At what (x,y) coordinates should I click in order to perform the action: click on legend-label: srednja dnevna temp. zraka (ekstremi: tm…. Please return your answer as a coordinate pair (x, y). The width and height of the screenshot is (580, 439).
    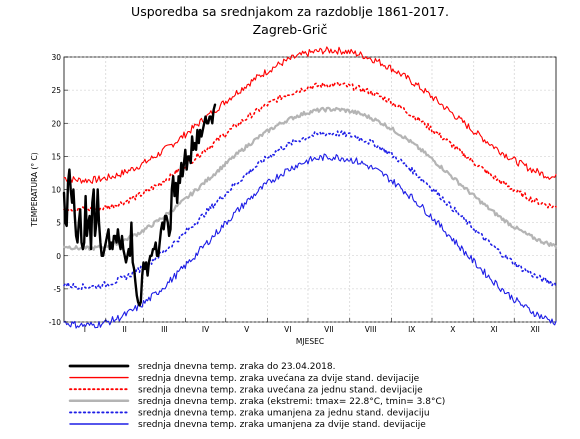
    Looking at the image, I should click on (291, 402).